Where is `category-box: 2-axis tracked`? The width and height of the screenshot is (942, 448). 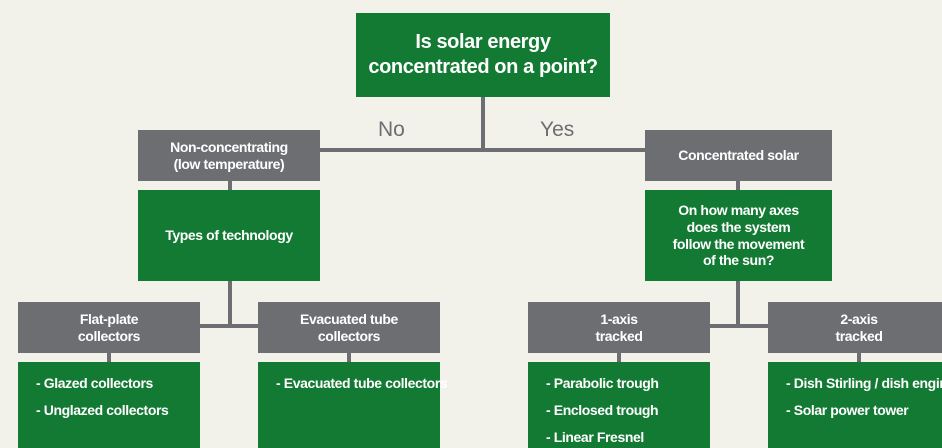 category-box: 2-axis tracked is located at coordinates (855, 327).